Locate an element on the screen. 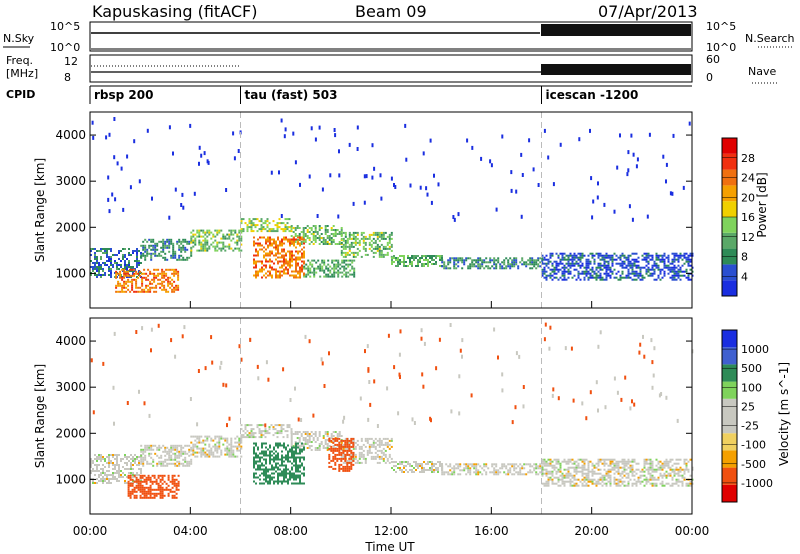 Image resolution: width=800 pixels, height=554 pixels. noise-left-label: N.Sky is located at coordinates (19, 38).